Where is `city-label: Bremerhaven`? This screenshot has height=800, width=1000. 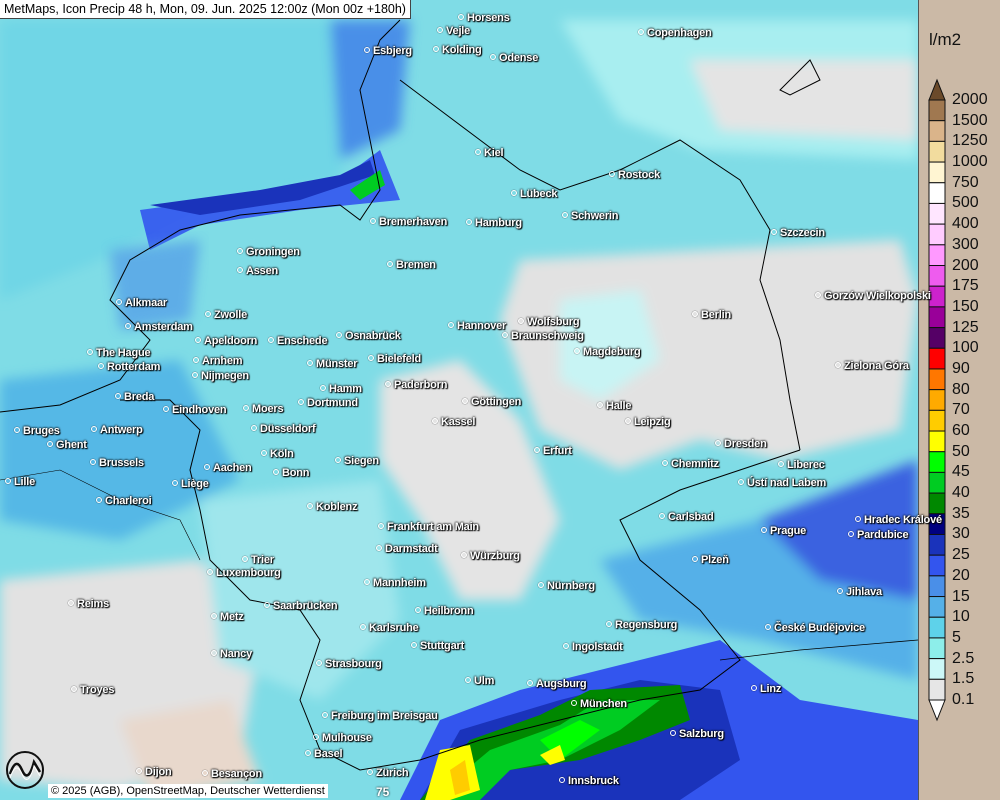
city-label: Bremerhaven is located at coordinates (408, 222).